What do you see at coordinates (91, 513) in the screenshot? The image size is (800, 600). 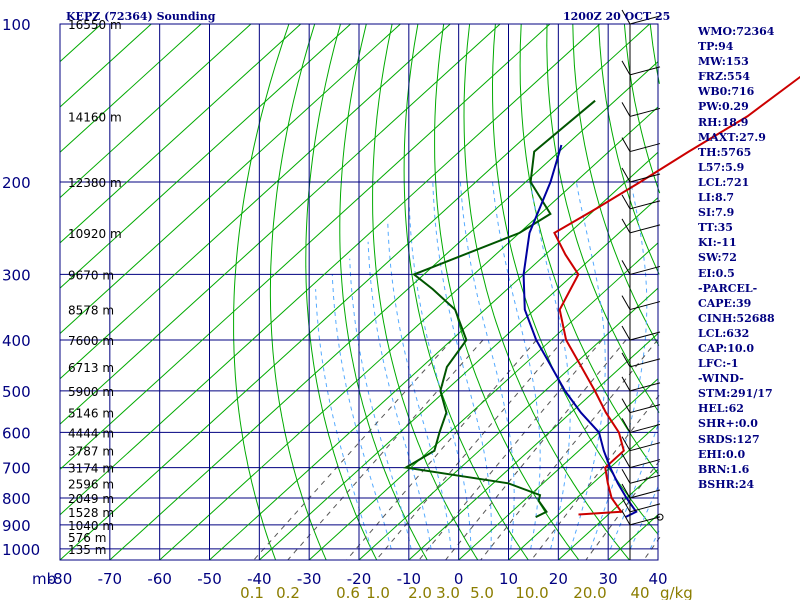 I see `height-label: 1528 m` at bounding box center [91, 513].